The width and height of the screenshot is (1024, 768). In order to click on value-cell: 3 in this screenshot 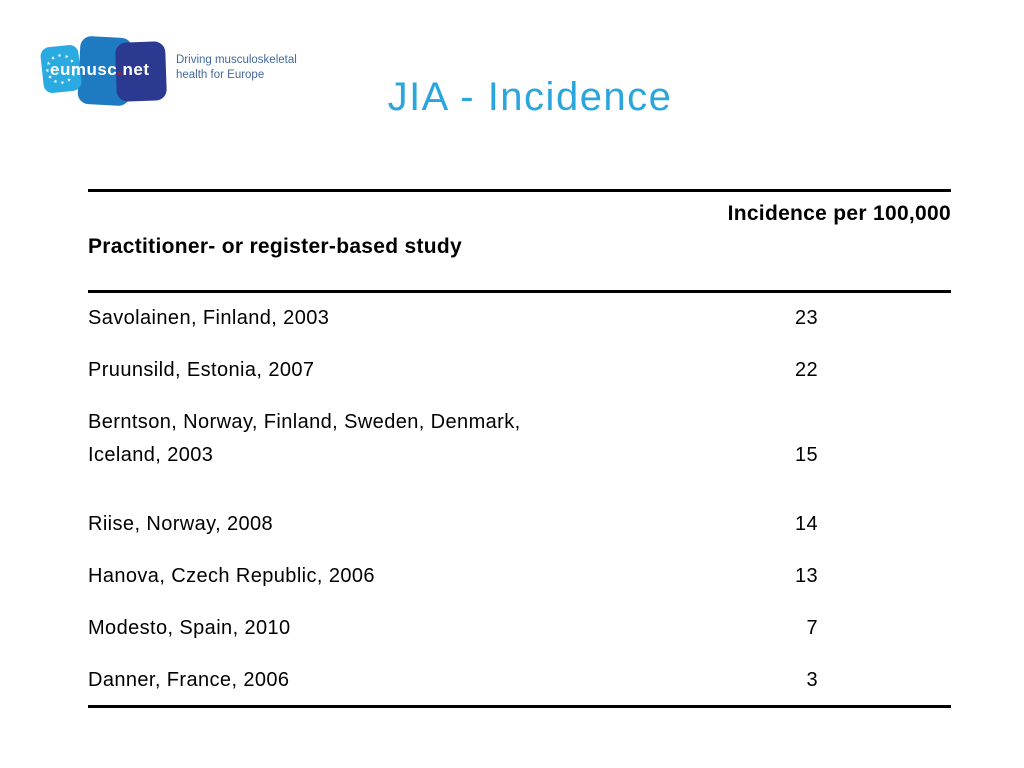, I will do `click(812, 680)`.